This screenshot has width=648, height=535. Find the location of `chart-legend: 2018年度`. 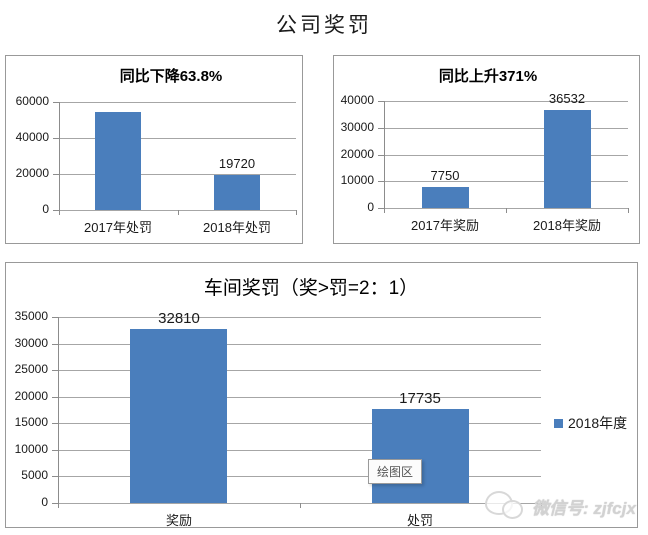

chart-legend: 2018年度 is located at coordinates (590, 423).